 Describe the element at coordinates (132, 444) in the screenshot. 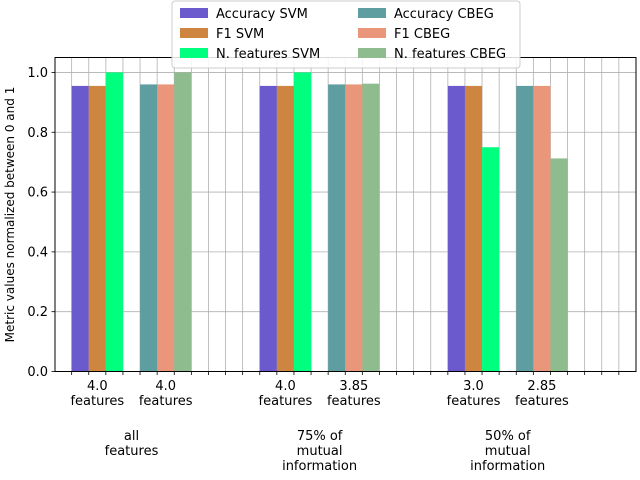

I see `group-label: all features` at that location.